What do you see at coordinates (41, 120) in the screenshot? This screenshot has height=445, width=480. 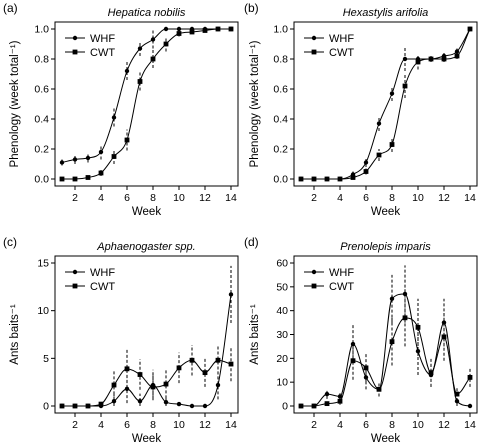 I see `y-tick-label: 0.4` at bounding box center [41, 120].